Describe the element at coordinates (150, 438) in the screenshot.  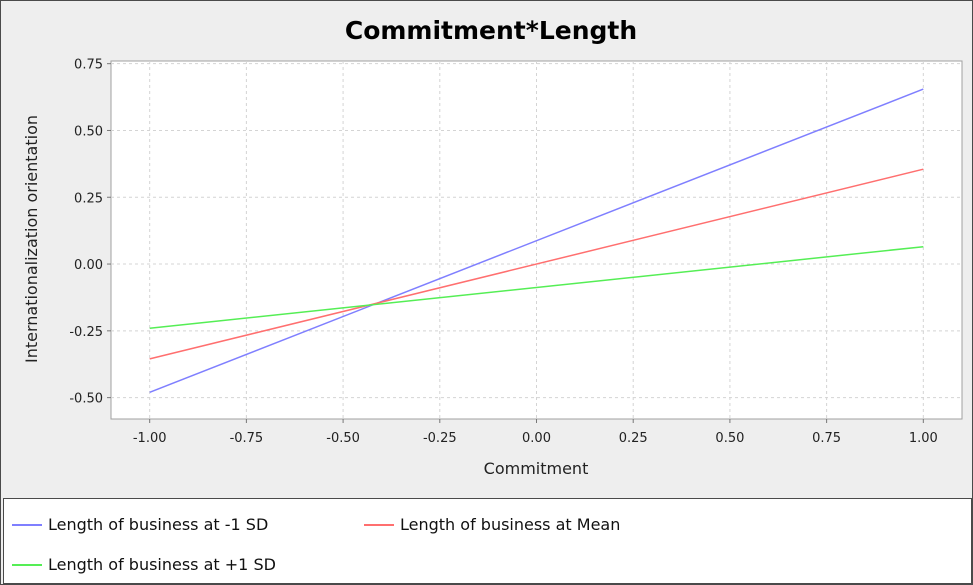
I see `x-tick-label: -1.00` at that location.